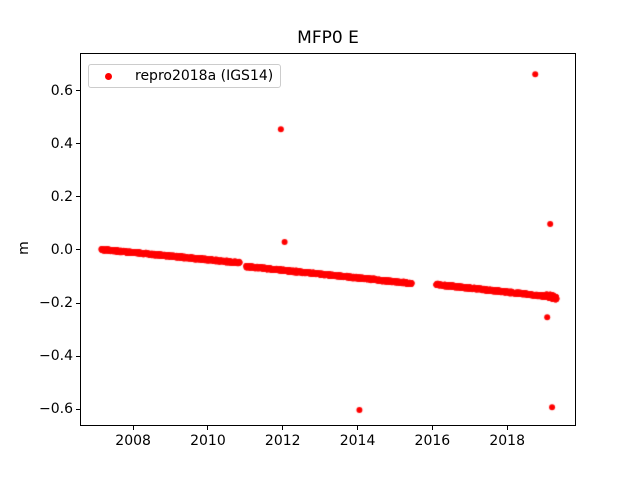  Describe the element at coordinates (133, 441) in the screenshot. I see `x-tick-label: 2008` at that location.